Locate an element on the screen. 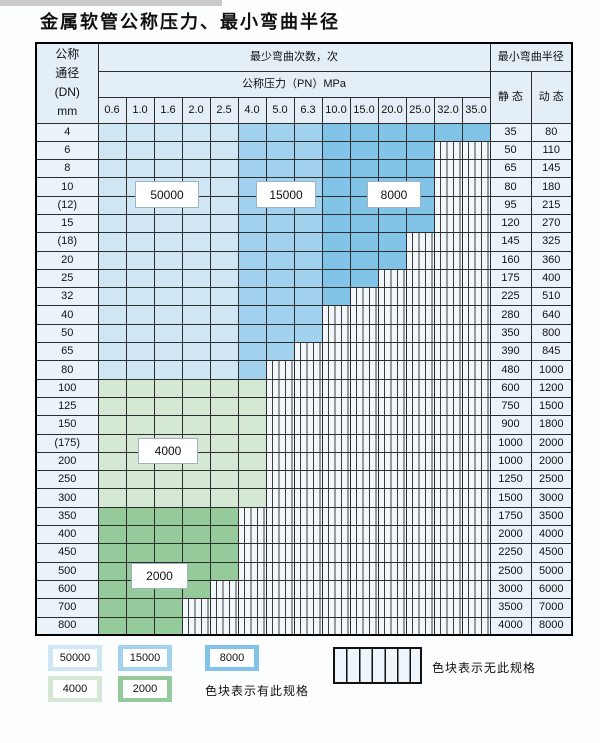 The height and width of the screenshot is (743, 600). corner-line-1: 公称 is located at coordinates (67, 54).